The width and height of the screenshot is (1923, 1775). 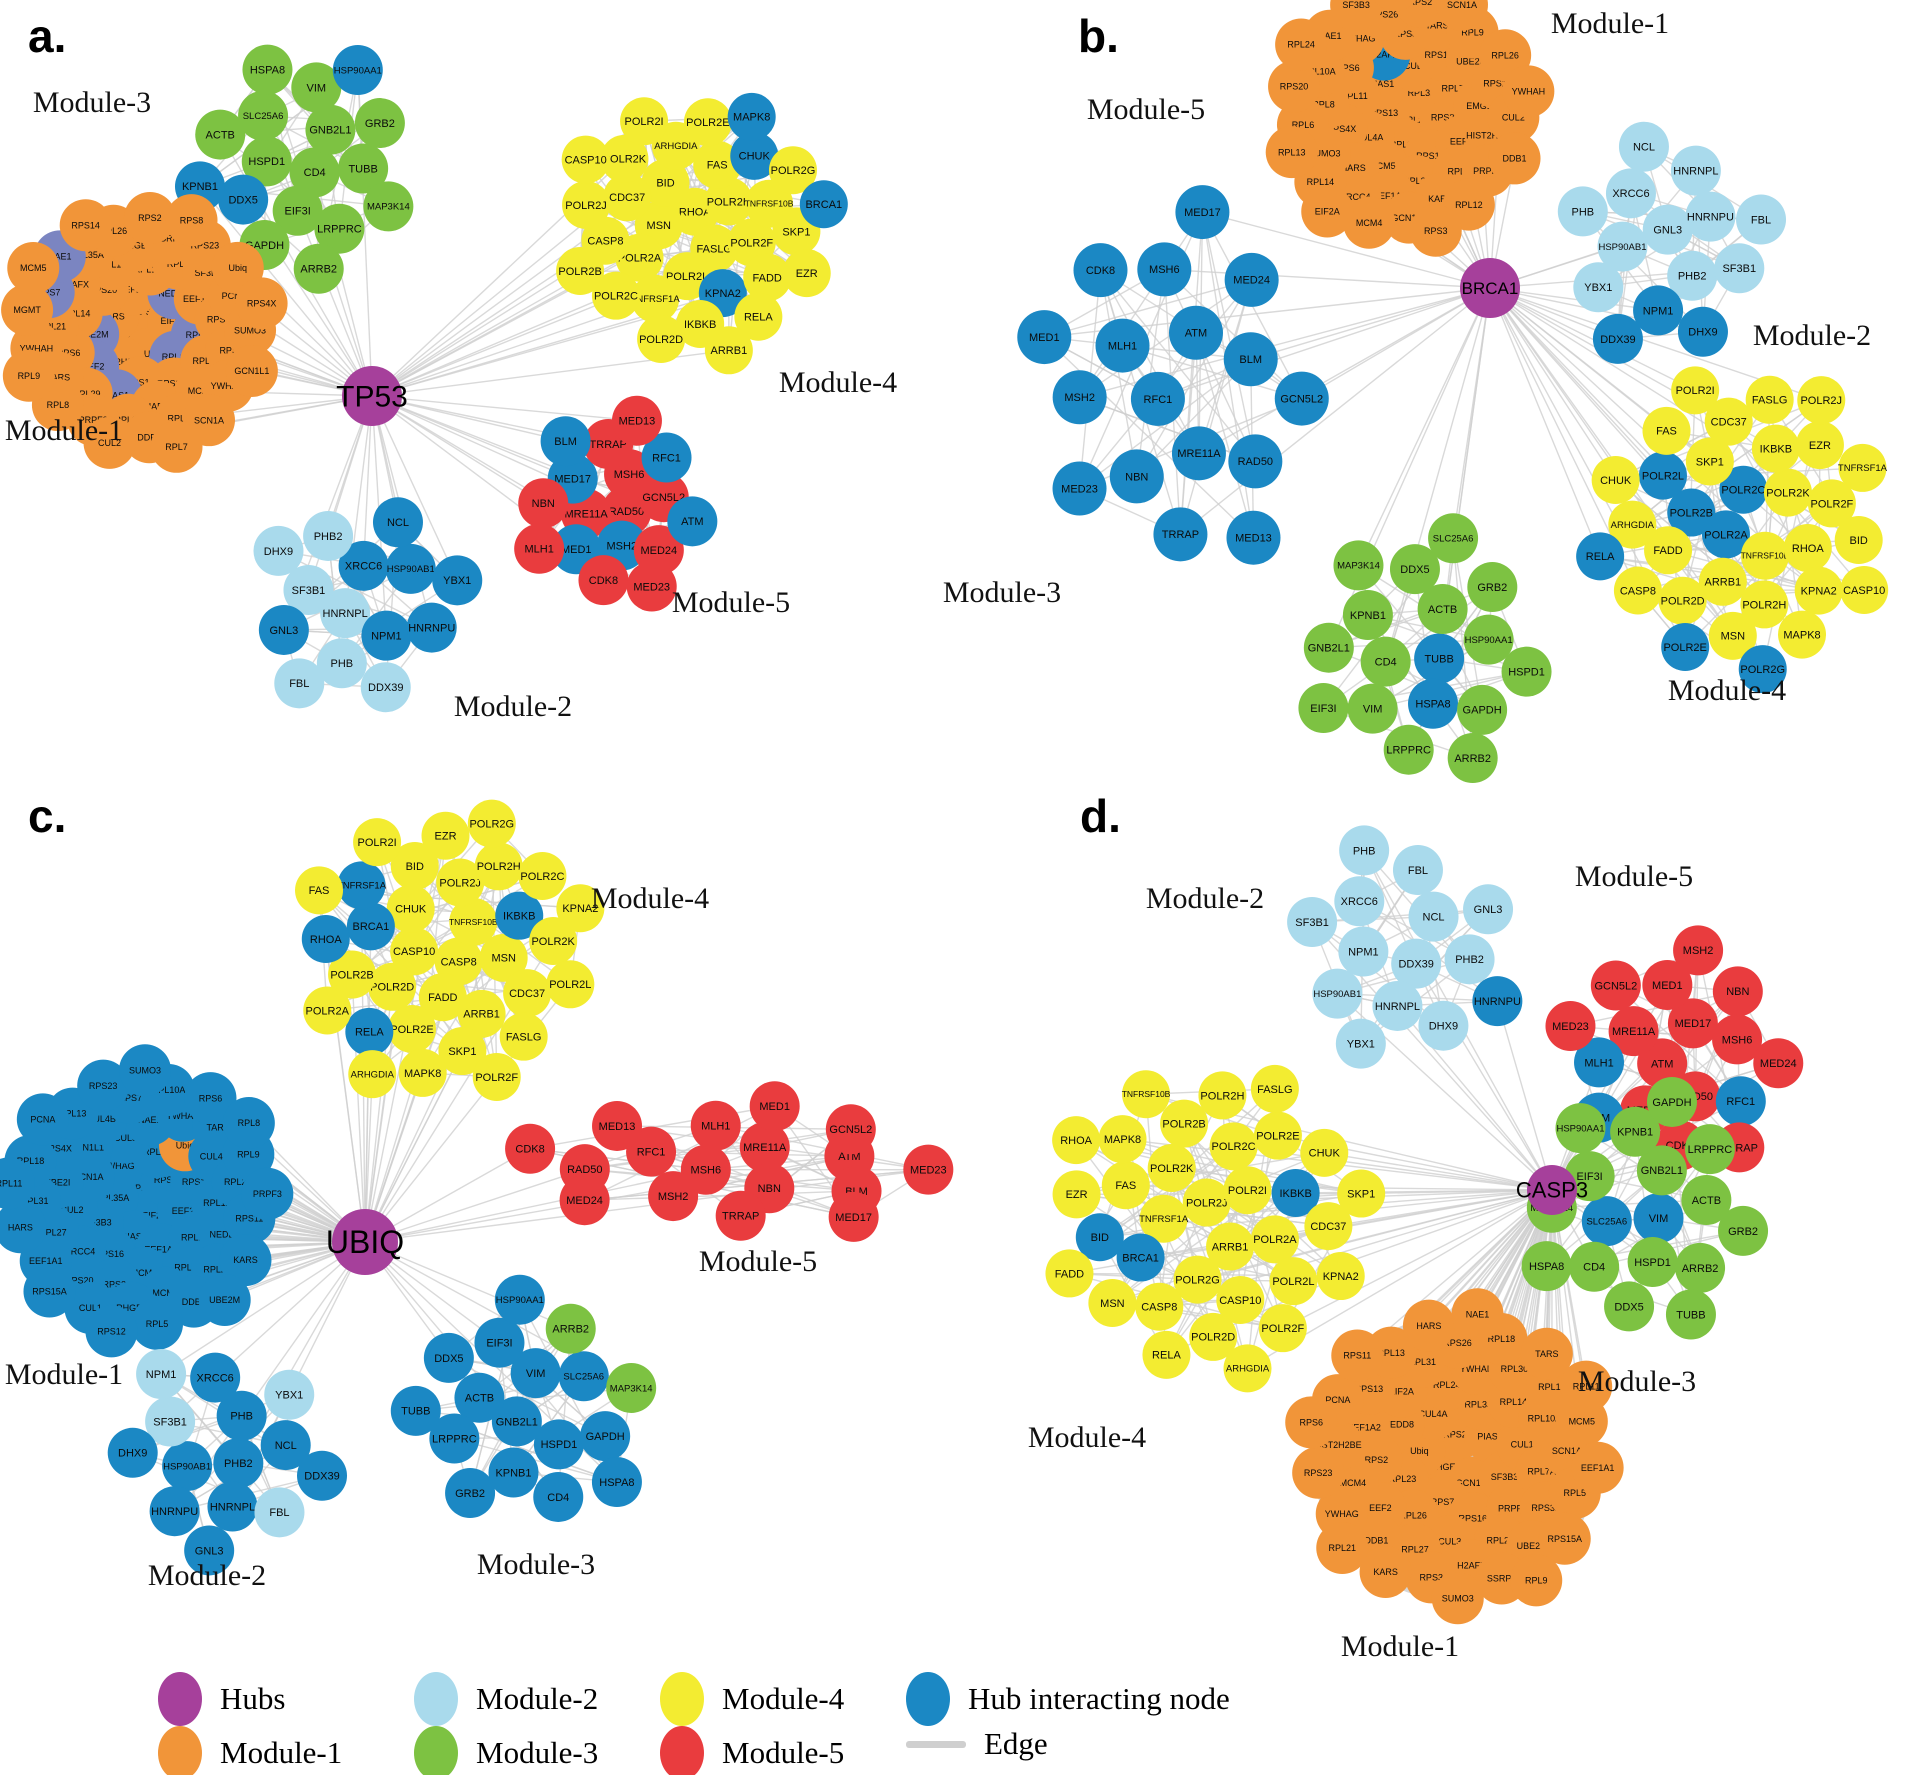 I want to click on node-HSPD1, so click(x=1526, y=671).